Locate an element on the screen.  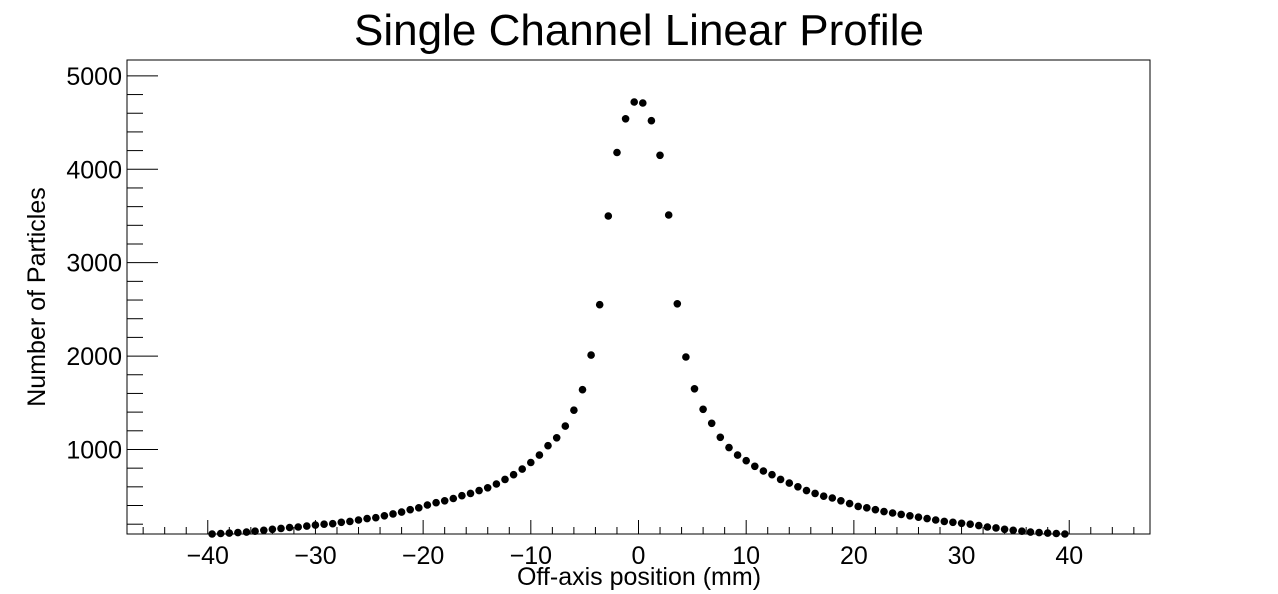
y-axis: 1000 2000 3000 4000 5000 is located at coordinates (112, 294).